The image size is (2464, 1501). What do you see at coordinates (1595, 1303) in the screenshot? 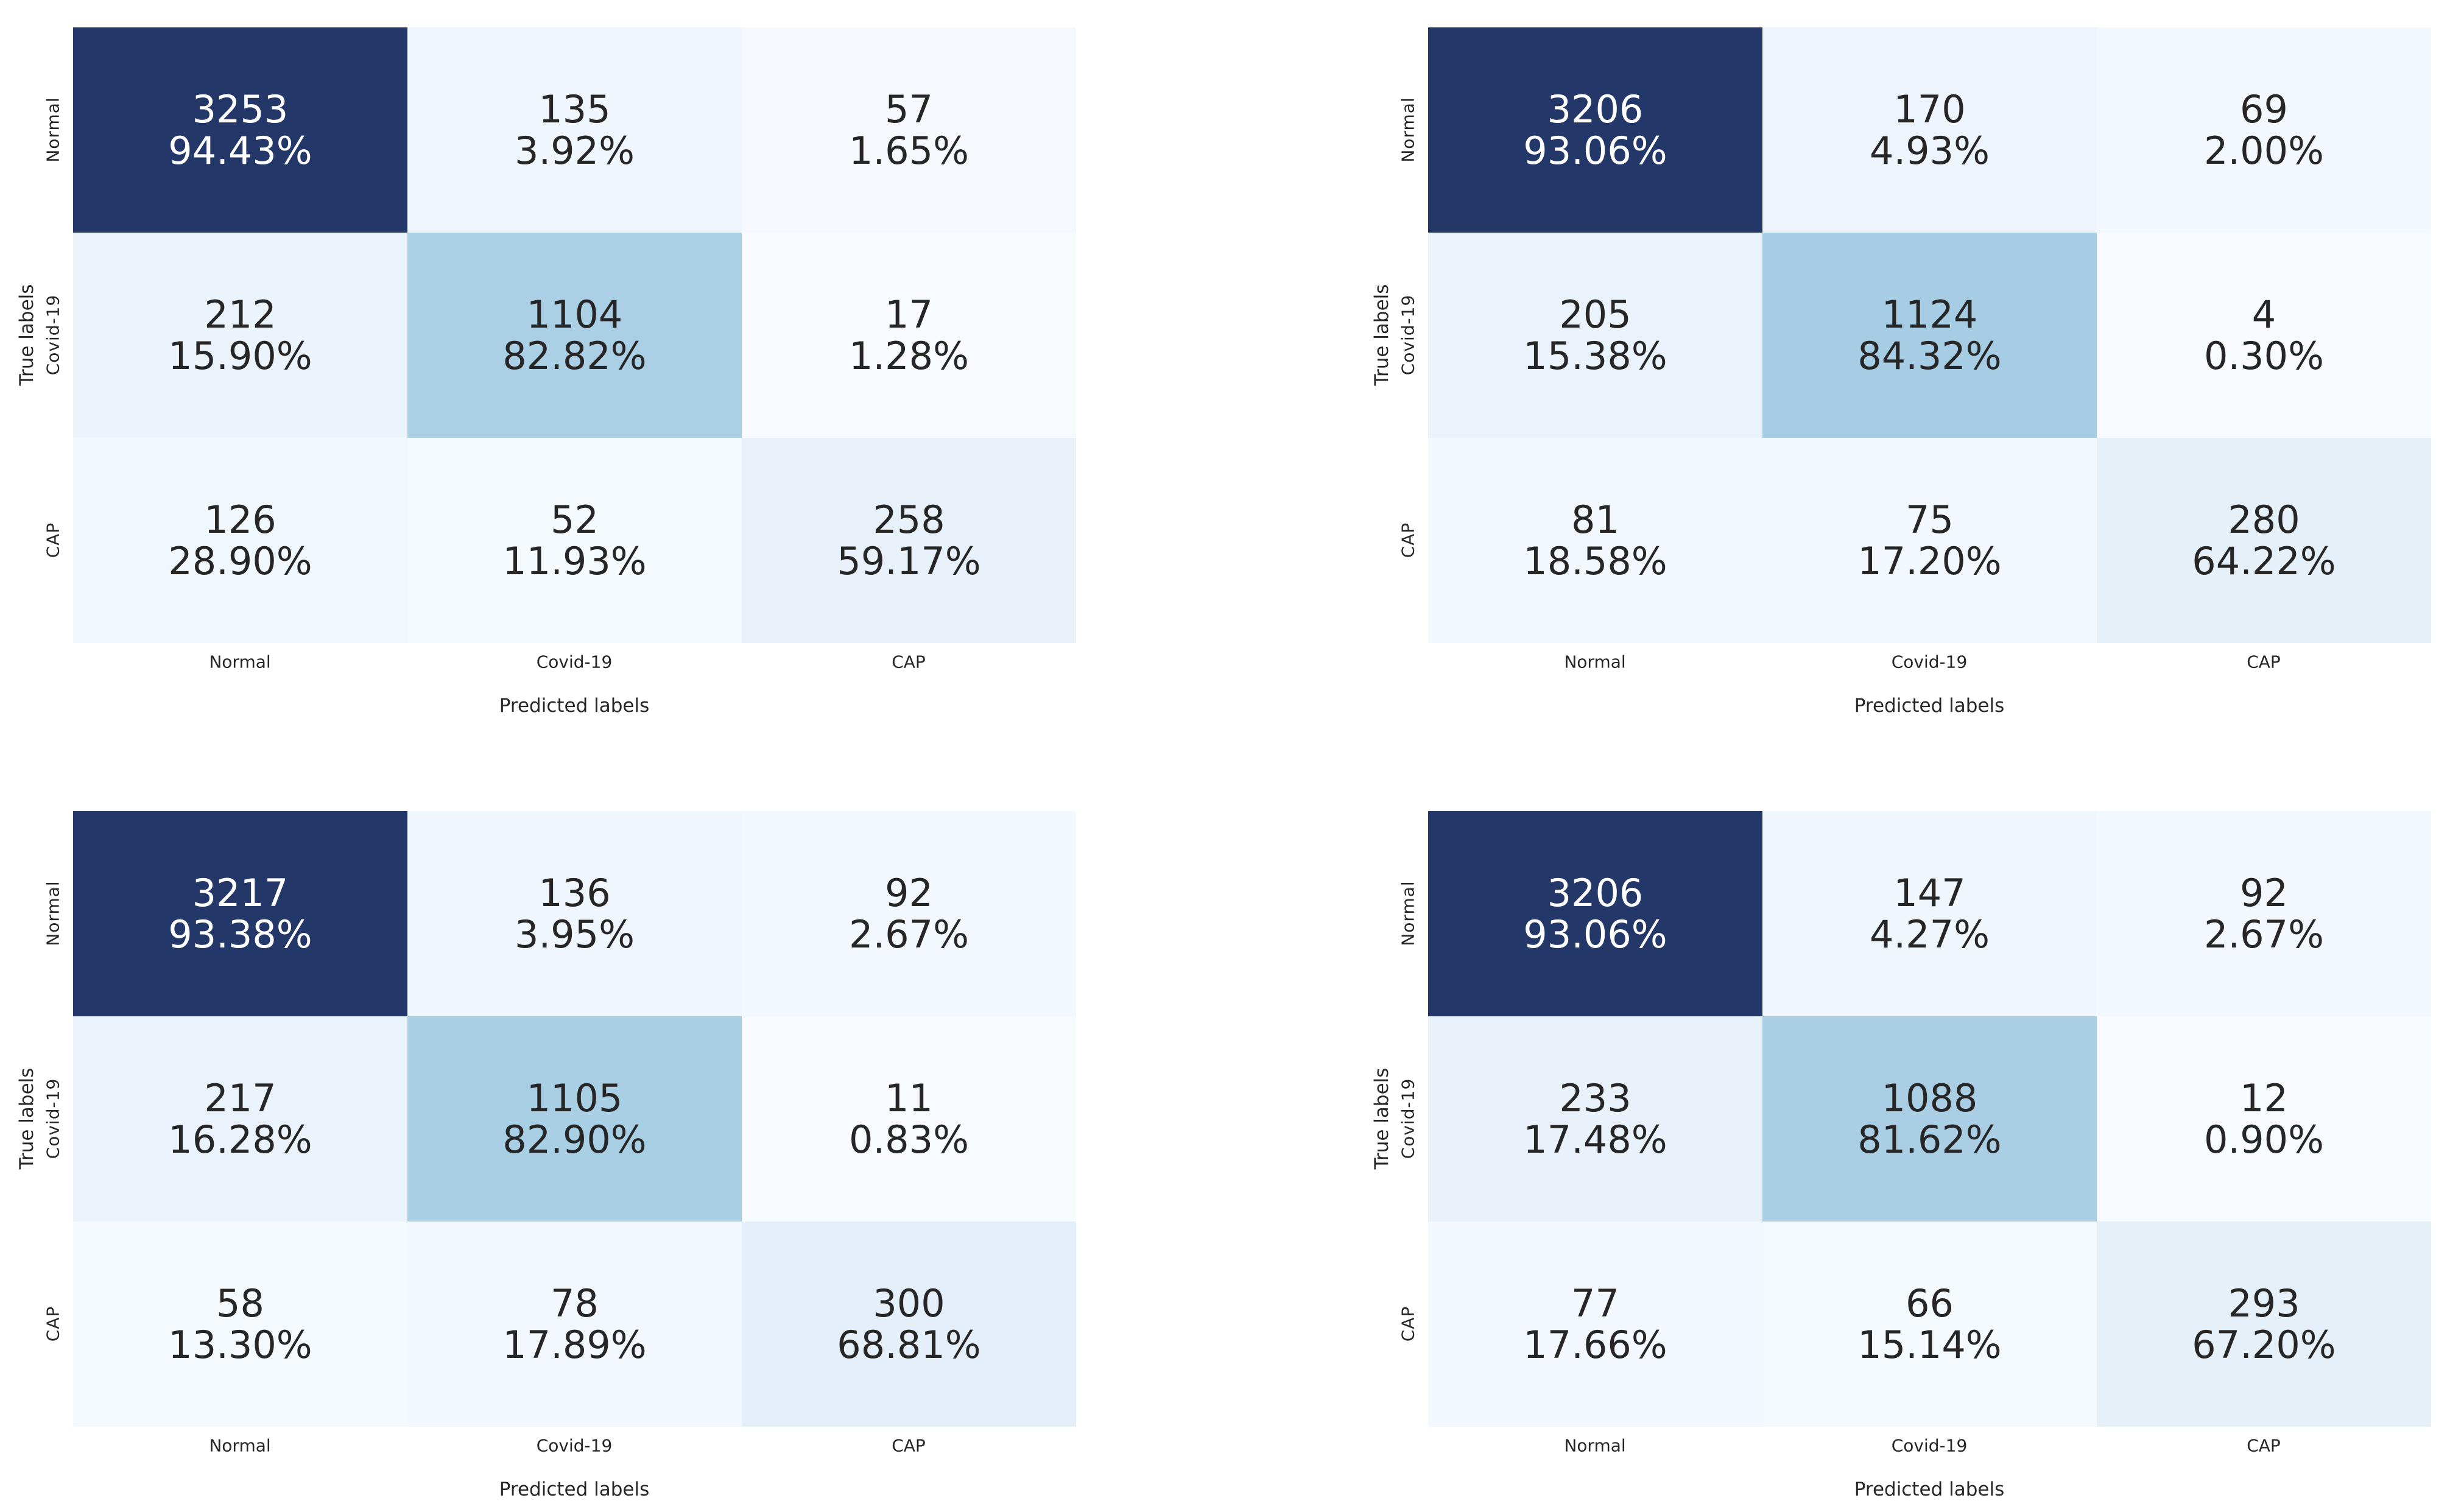
I see `cell-count: 77` at bounding box center [1595, 1303].